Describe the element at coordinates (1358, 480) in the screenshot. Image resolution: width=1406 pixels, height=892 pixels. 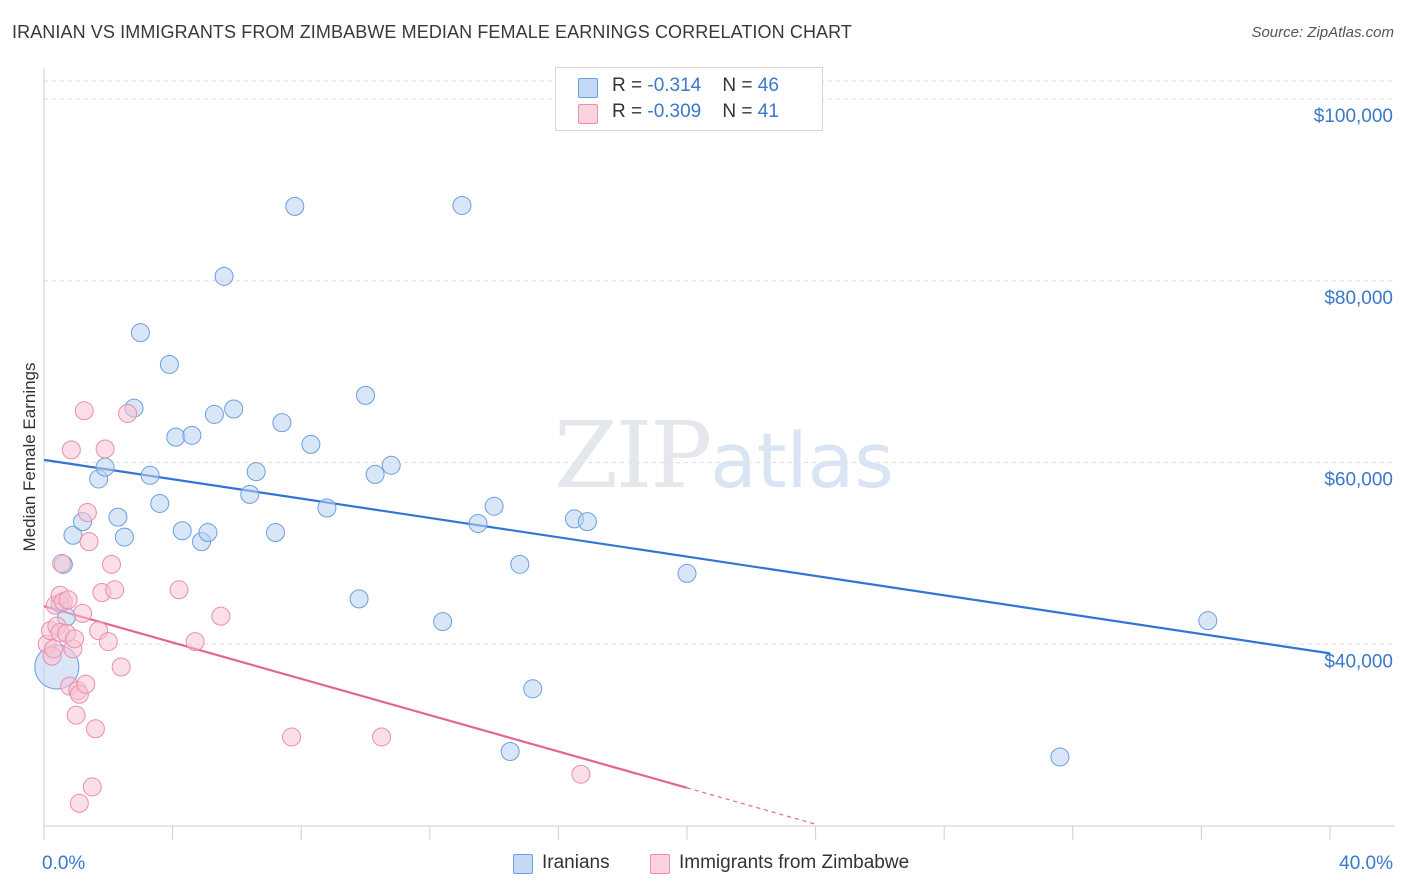
I see `y-tick-label: $60,000` at that location.